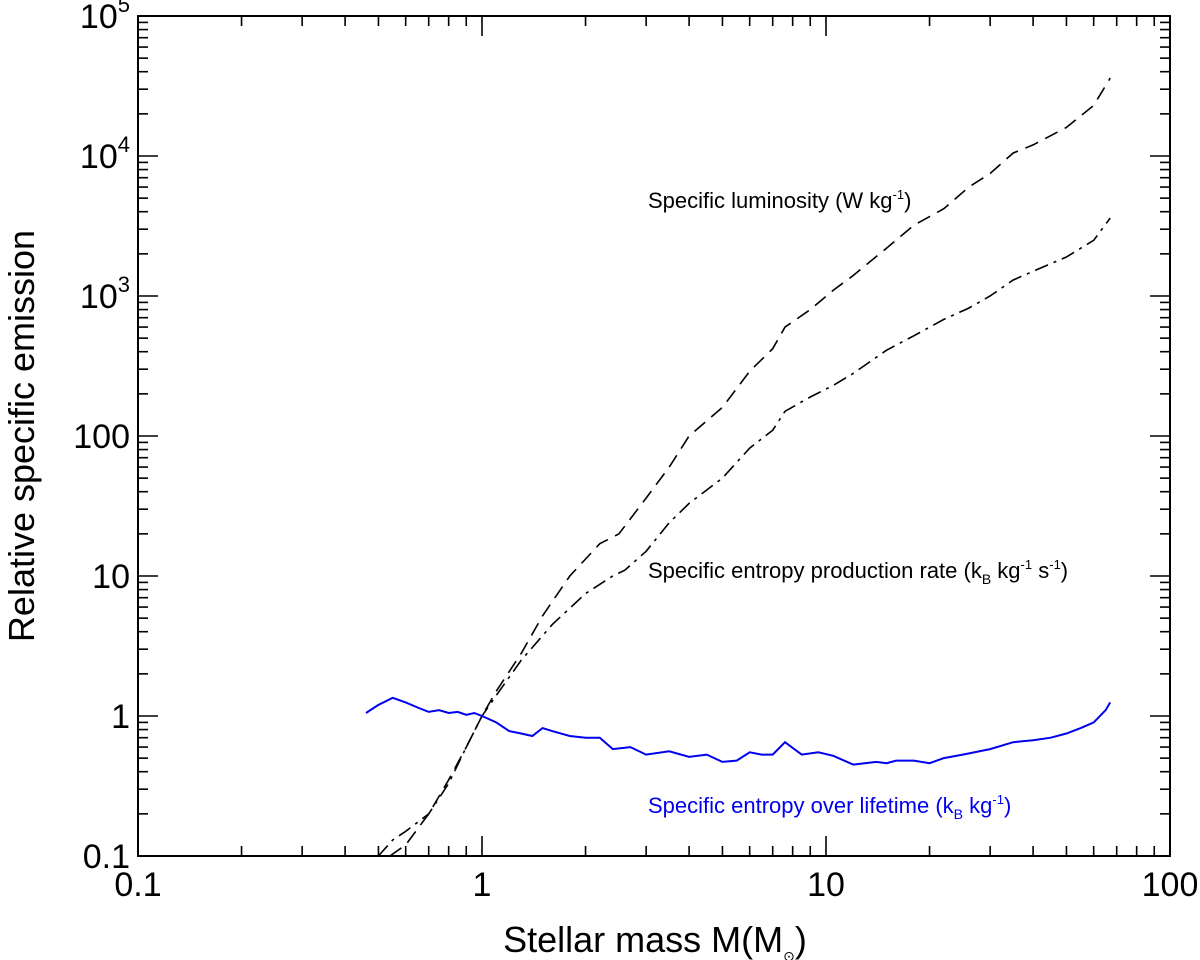 The height and width of the screenshot is (960, 1200). What do you see at coordinates (137, 885) in the screenshot?
I see `x-tick-label: 0.1` at bounding box center [137, 885].